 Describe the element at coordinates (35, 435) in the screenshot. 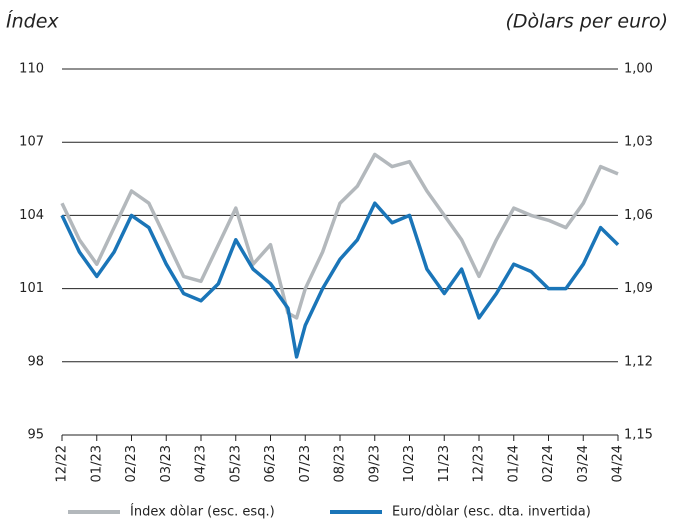

I see `y-tick-label: 95` at that location.